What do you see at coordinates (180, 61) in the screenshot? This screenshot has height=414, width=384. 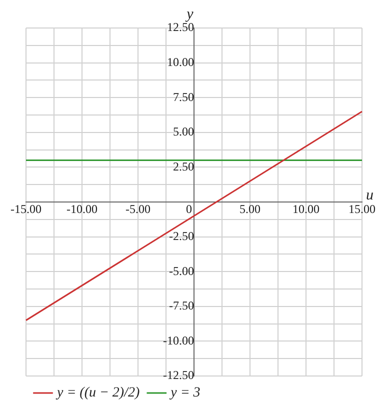 I see `y-tick-label: 10.00` at bounding box center [180, 61].